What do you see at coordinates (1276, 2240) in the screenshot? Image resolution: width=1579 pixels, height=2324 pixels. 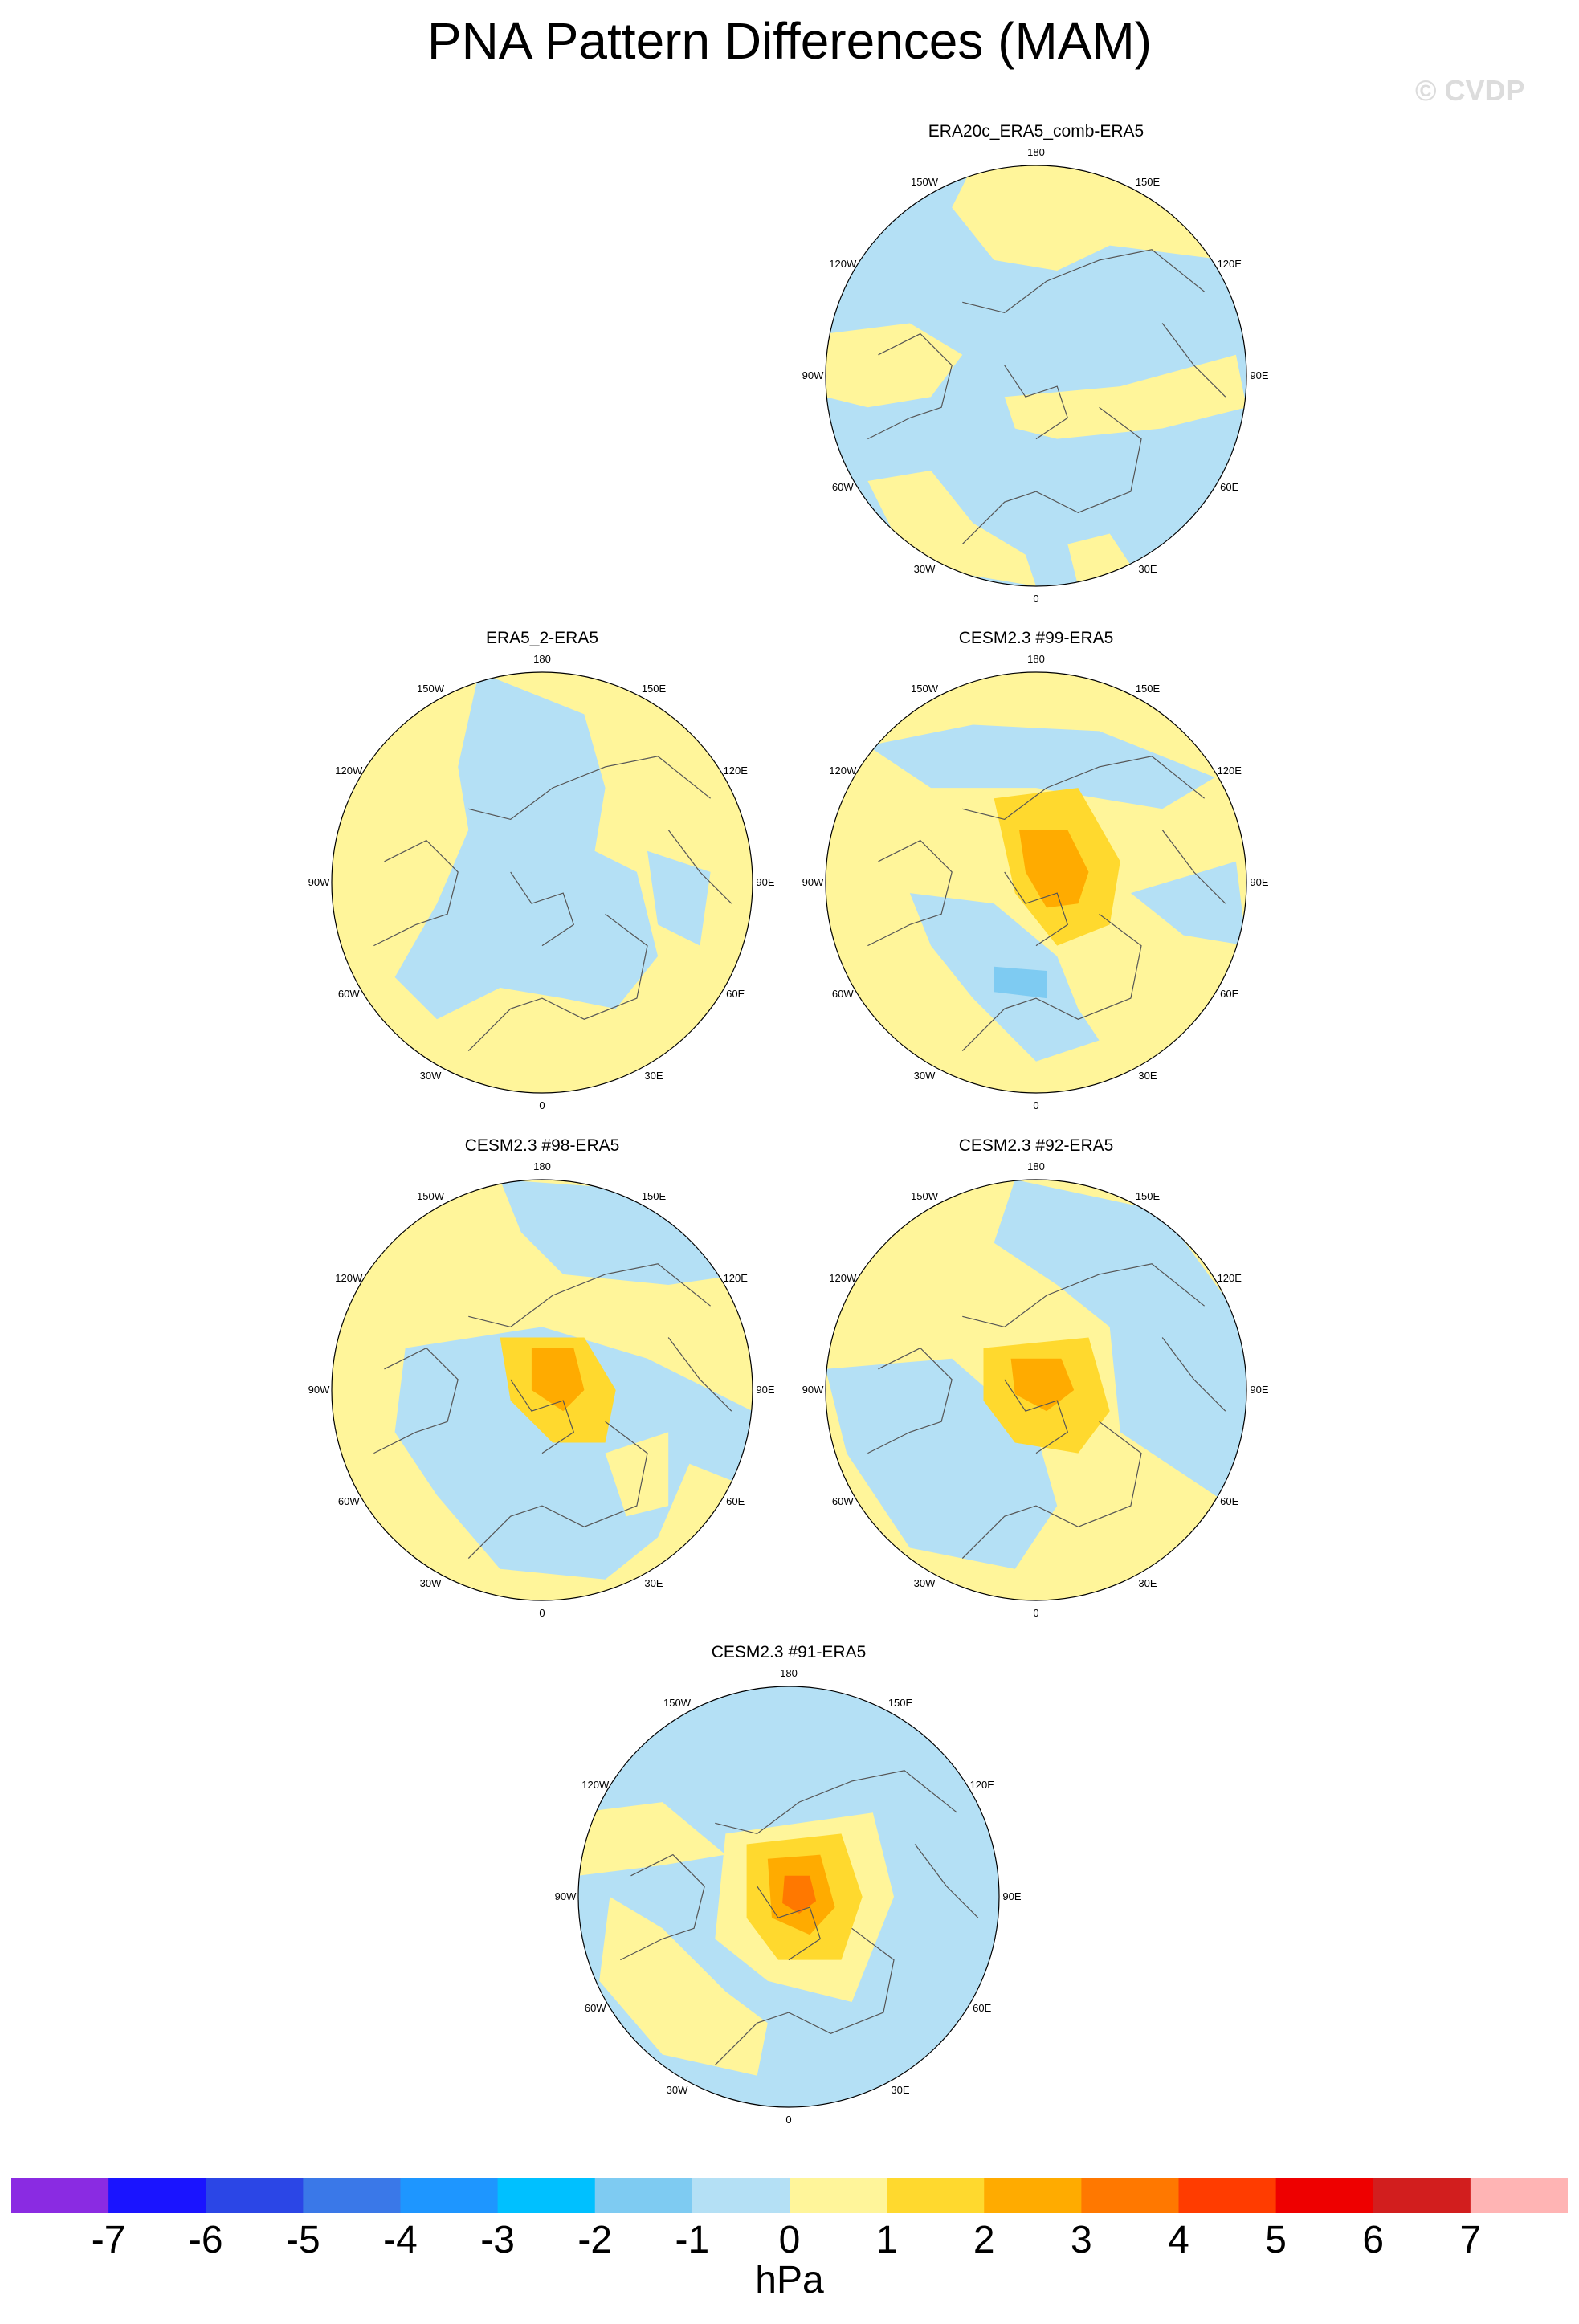 I see `colorbar-tick-label: 5` at bounding box center [1276, 2240].